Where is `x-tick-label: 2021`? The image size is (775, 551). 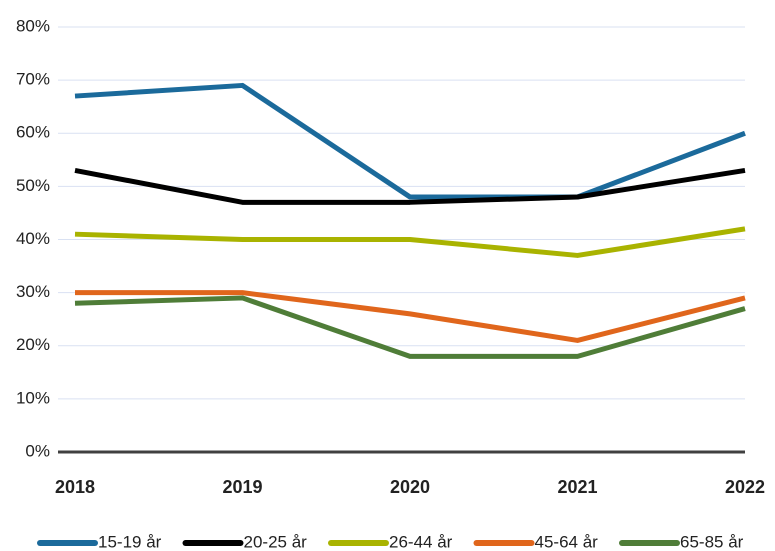
x-tick-label: 2021 is located at coordinates (577, 487).